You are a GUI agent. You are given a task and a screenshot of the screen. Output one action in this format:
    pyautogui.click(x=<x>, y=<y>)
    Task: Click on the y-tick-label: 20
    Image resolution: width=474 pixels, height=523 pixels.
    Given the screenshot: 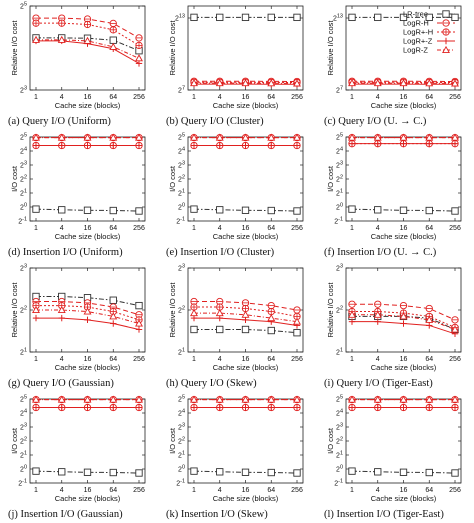 What is the action you would take?
    pyautogui.click(x=181, y=469)
    